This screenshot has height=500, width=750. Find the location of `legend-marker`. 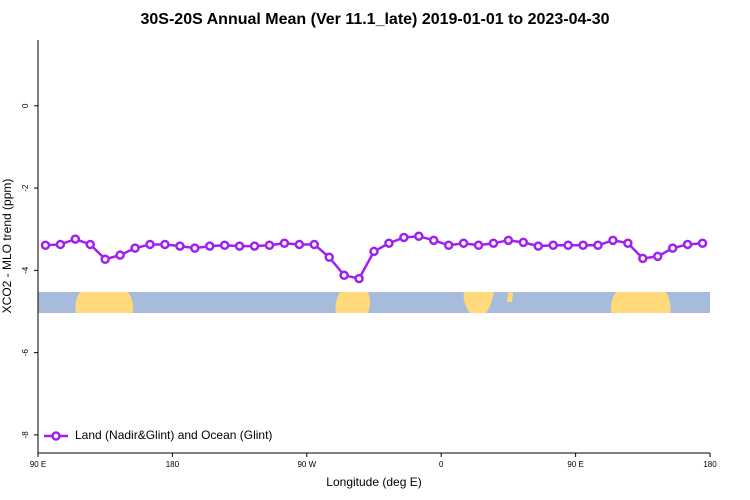

legend-marker is located at coordinates (56, 436).